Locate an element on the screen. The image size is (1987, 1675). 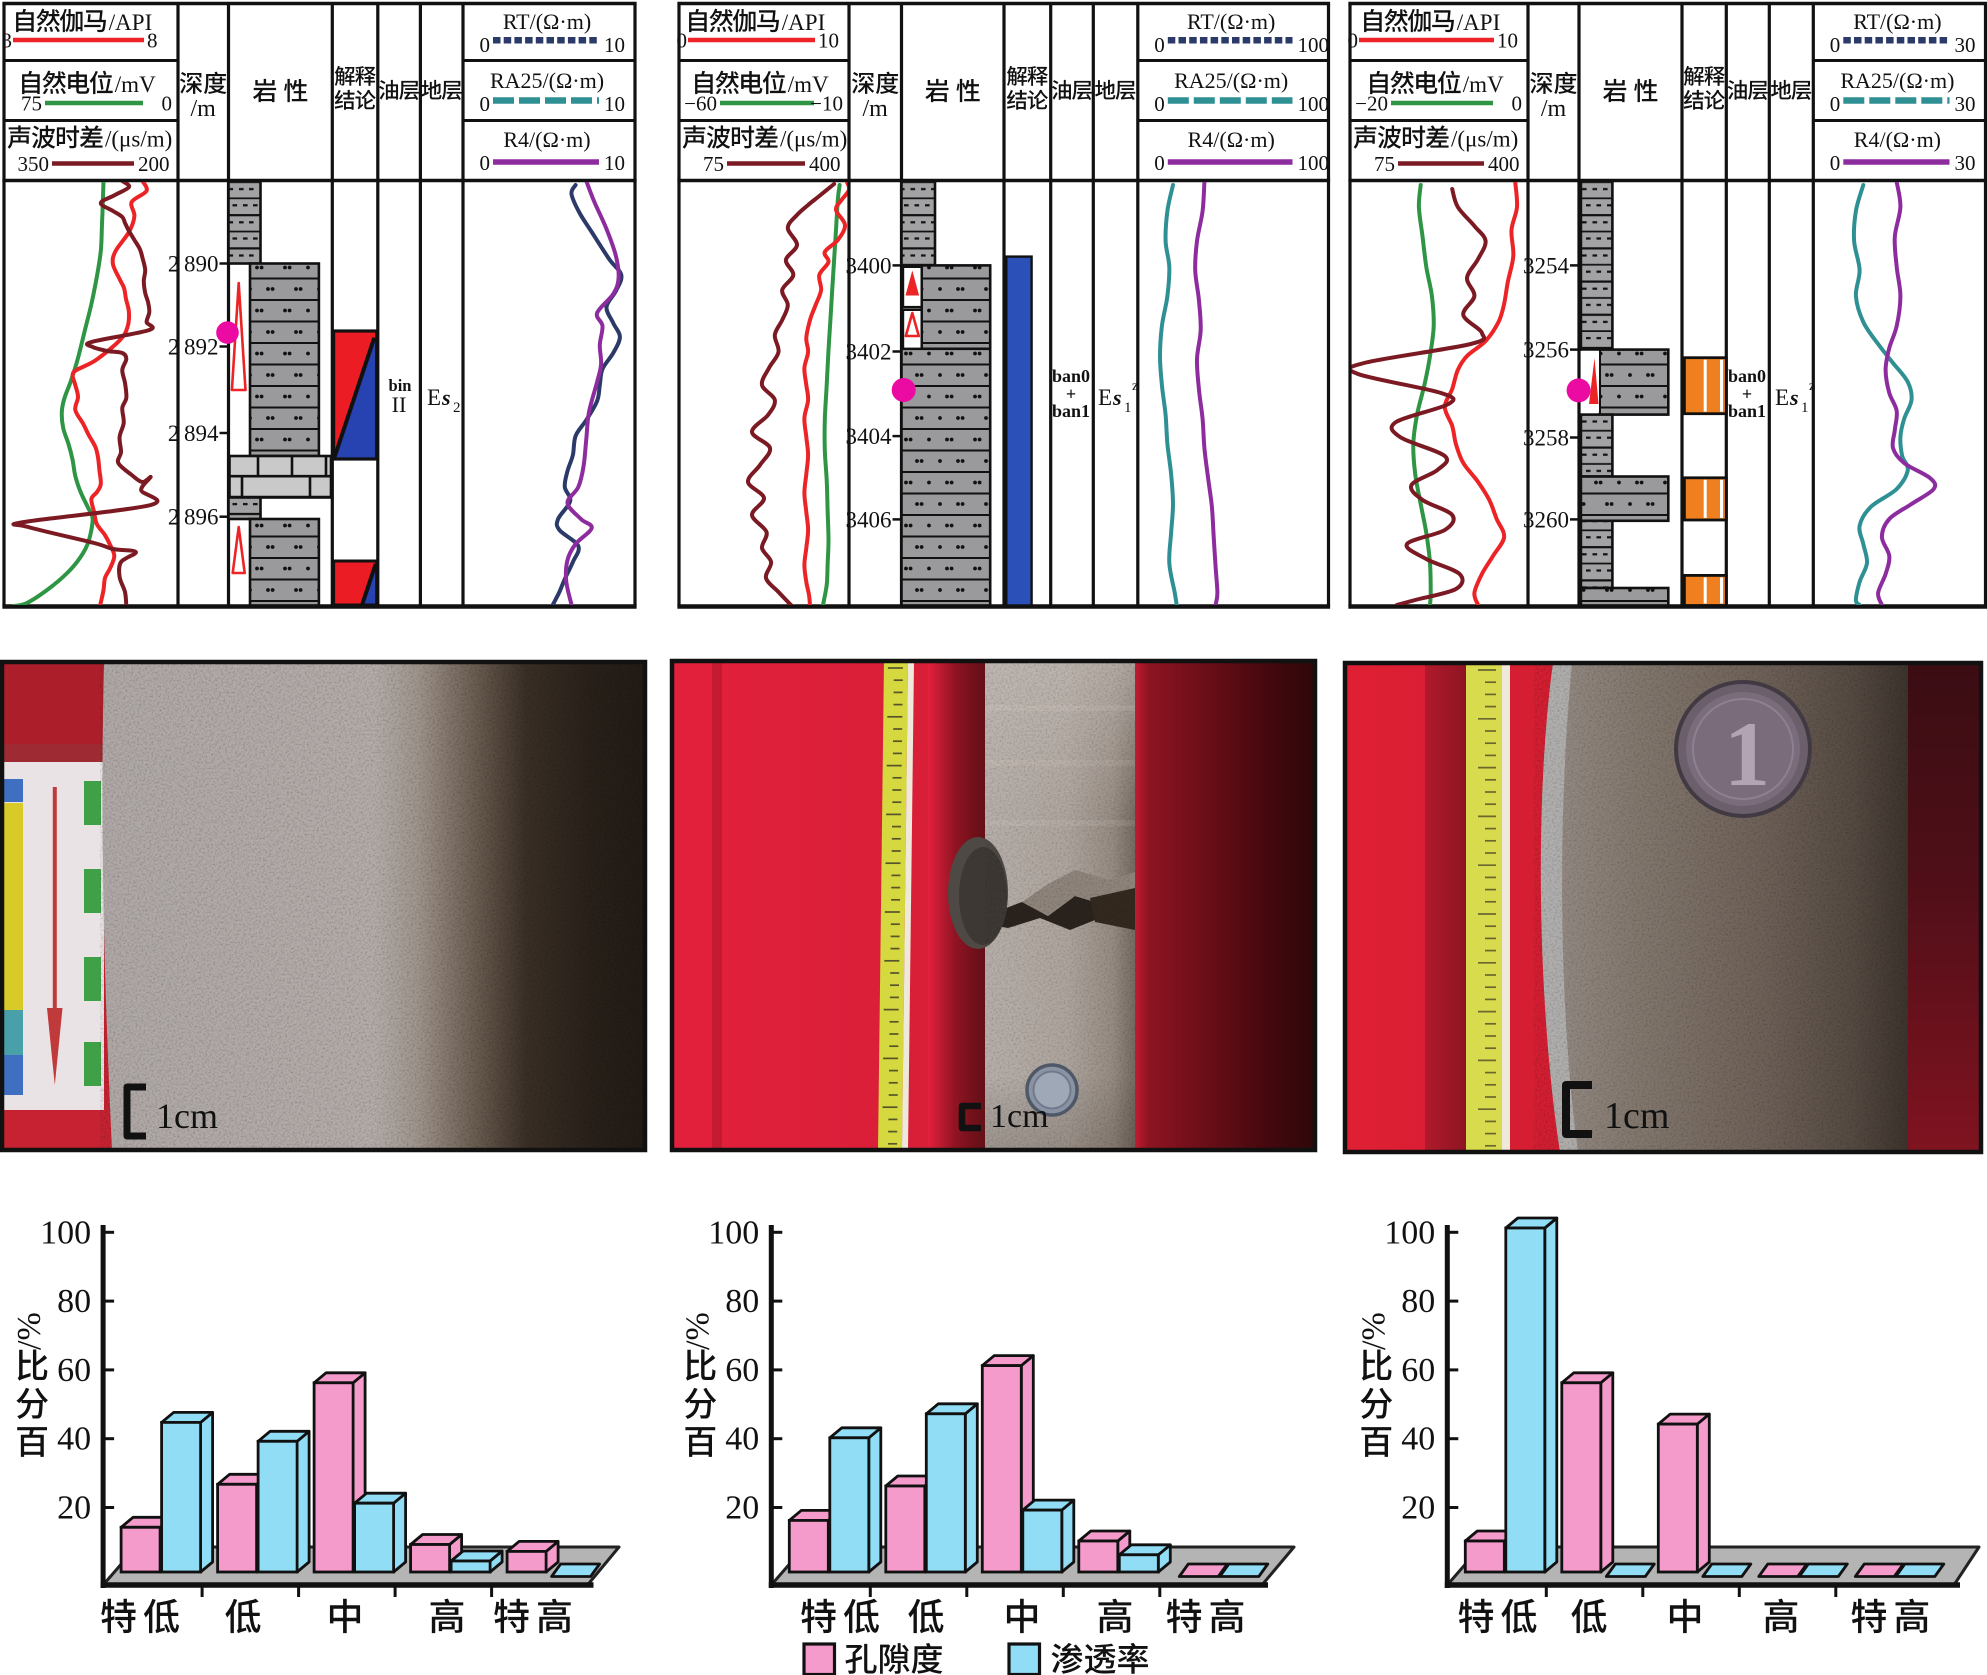
svg-text: 3402 is located at coordinates (869, 352).